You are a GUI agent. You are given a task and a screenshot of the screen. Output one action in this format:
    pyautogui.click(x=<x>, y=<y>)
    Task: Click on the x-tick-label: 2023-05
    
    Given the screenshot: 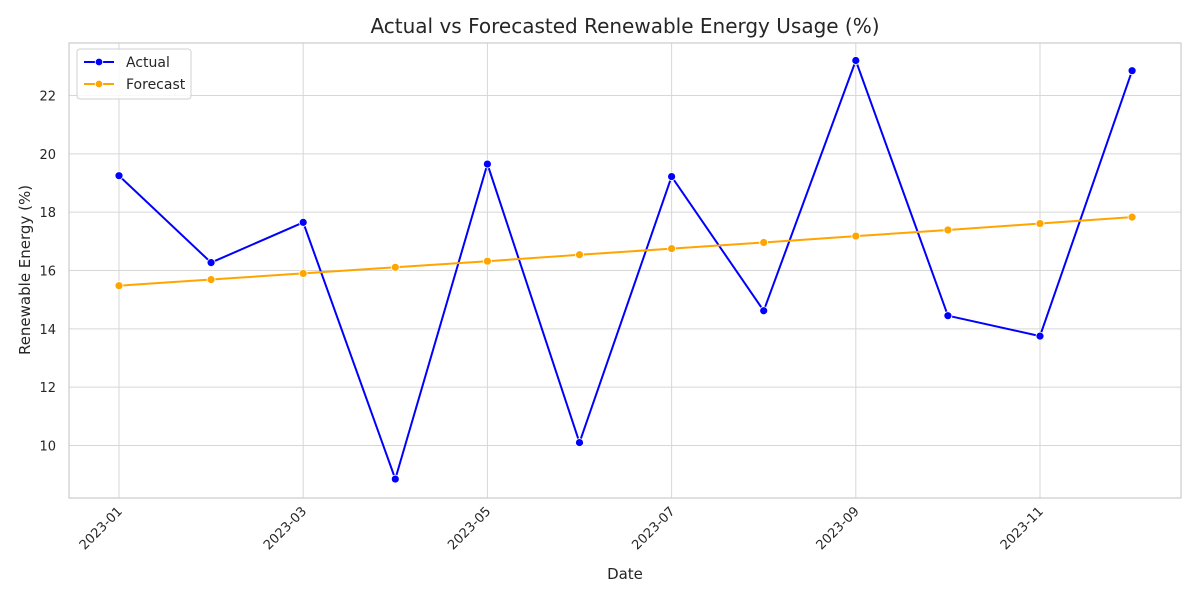 What is the action you would take?
    pyautogui.click(x=469, y=528)
    